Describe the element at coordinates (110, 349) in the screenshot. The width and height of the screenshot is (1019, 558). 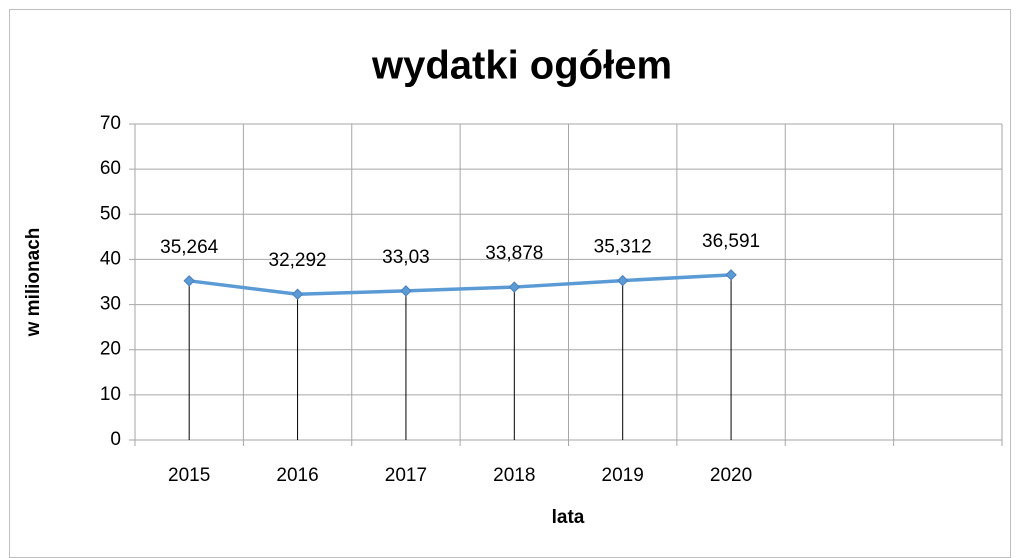
I see `y-tick-label: 20` at that location.